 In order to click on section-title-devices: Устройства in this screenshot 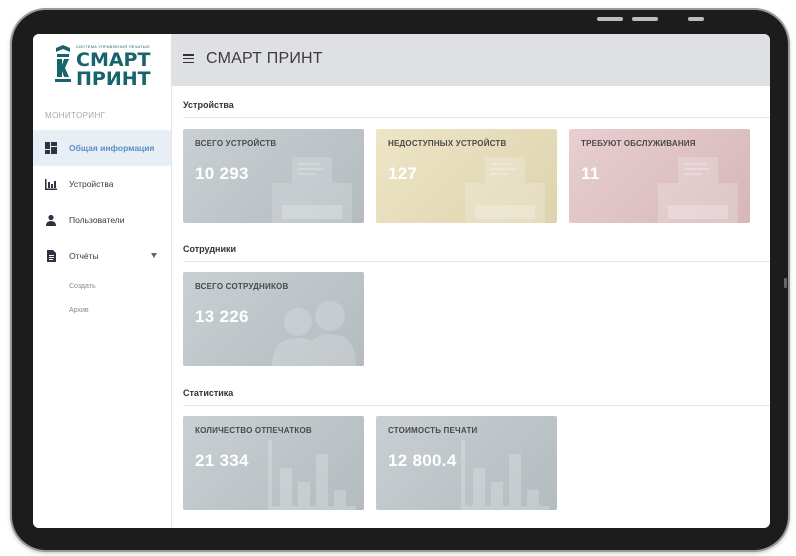, I will do `click(208, 105)`.